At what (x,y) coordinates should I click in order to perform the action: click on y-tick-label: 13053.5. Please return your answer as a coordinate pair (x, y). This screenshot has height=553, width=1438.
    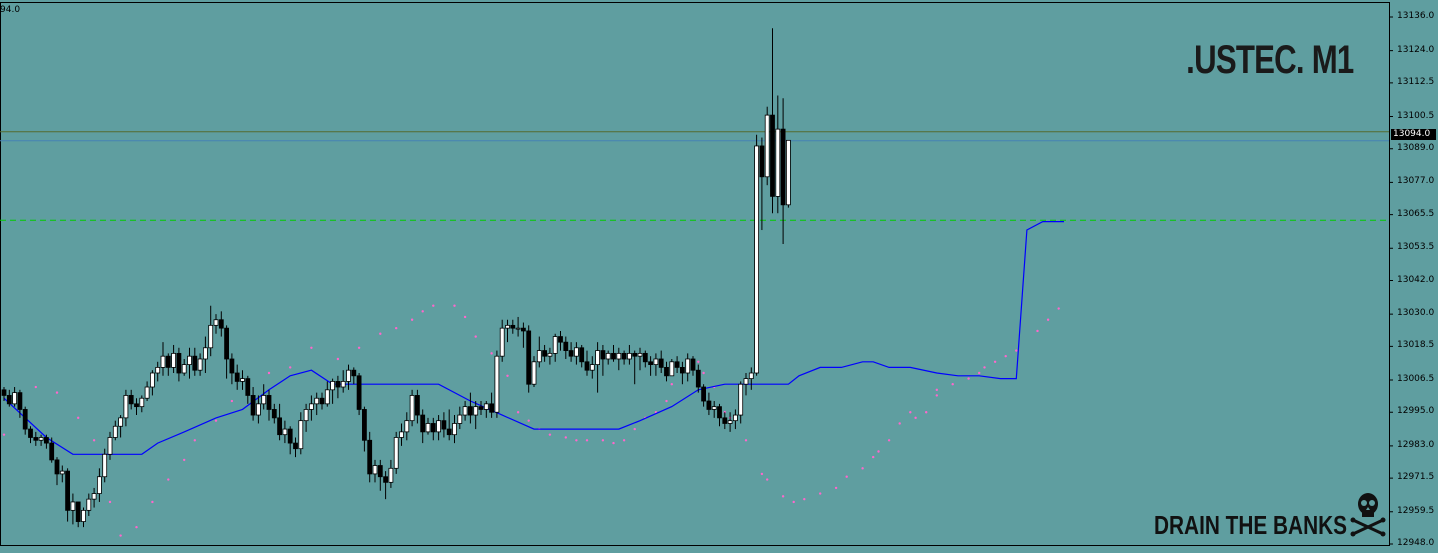
    Looking at the image, I should click on (1416, 247).